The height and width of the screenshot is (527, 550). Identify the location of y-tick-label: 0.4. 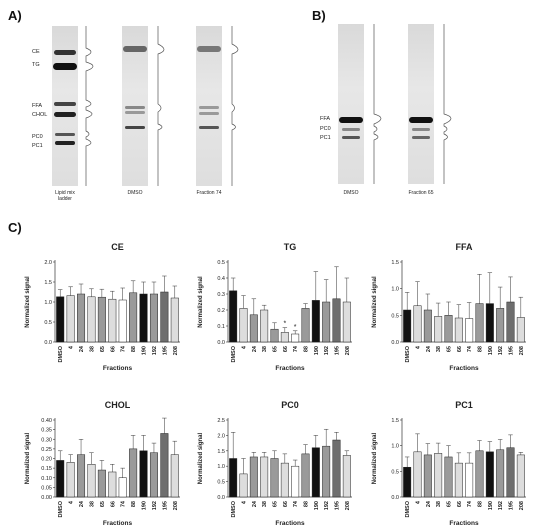
(221, 279).